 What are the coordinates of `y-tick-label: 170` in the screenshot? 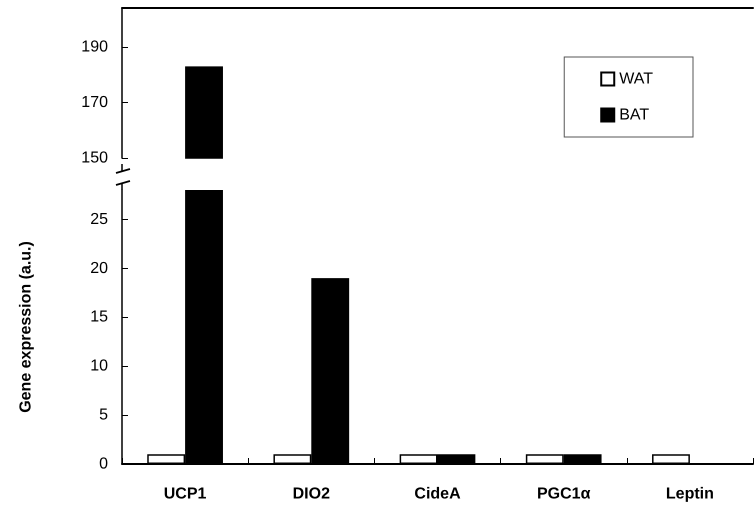 It's located at (94, 102).